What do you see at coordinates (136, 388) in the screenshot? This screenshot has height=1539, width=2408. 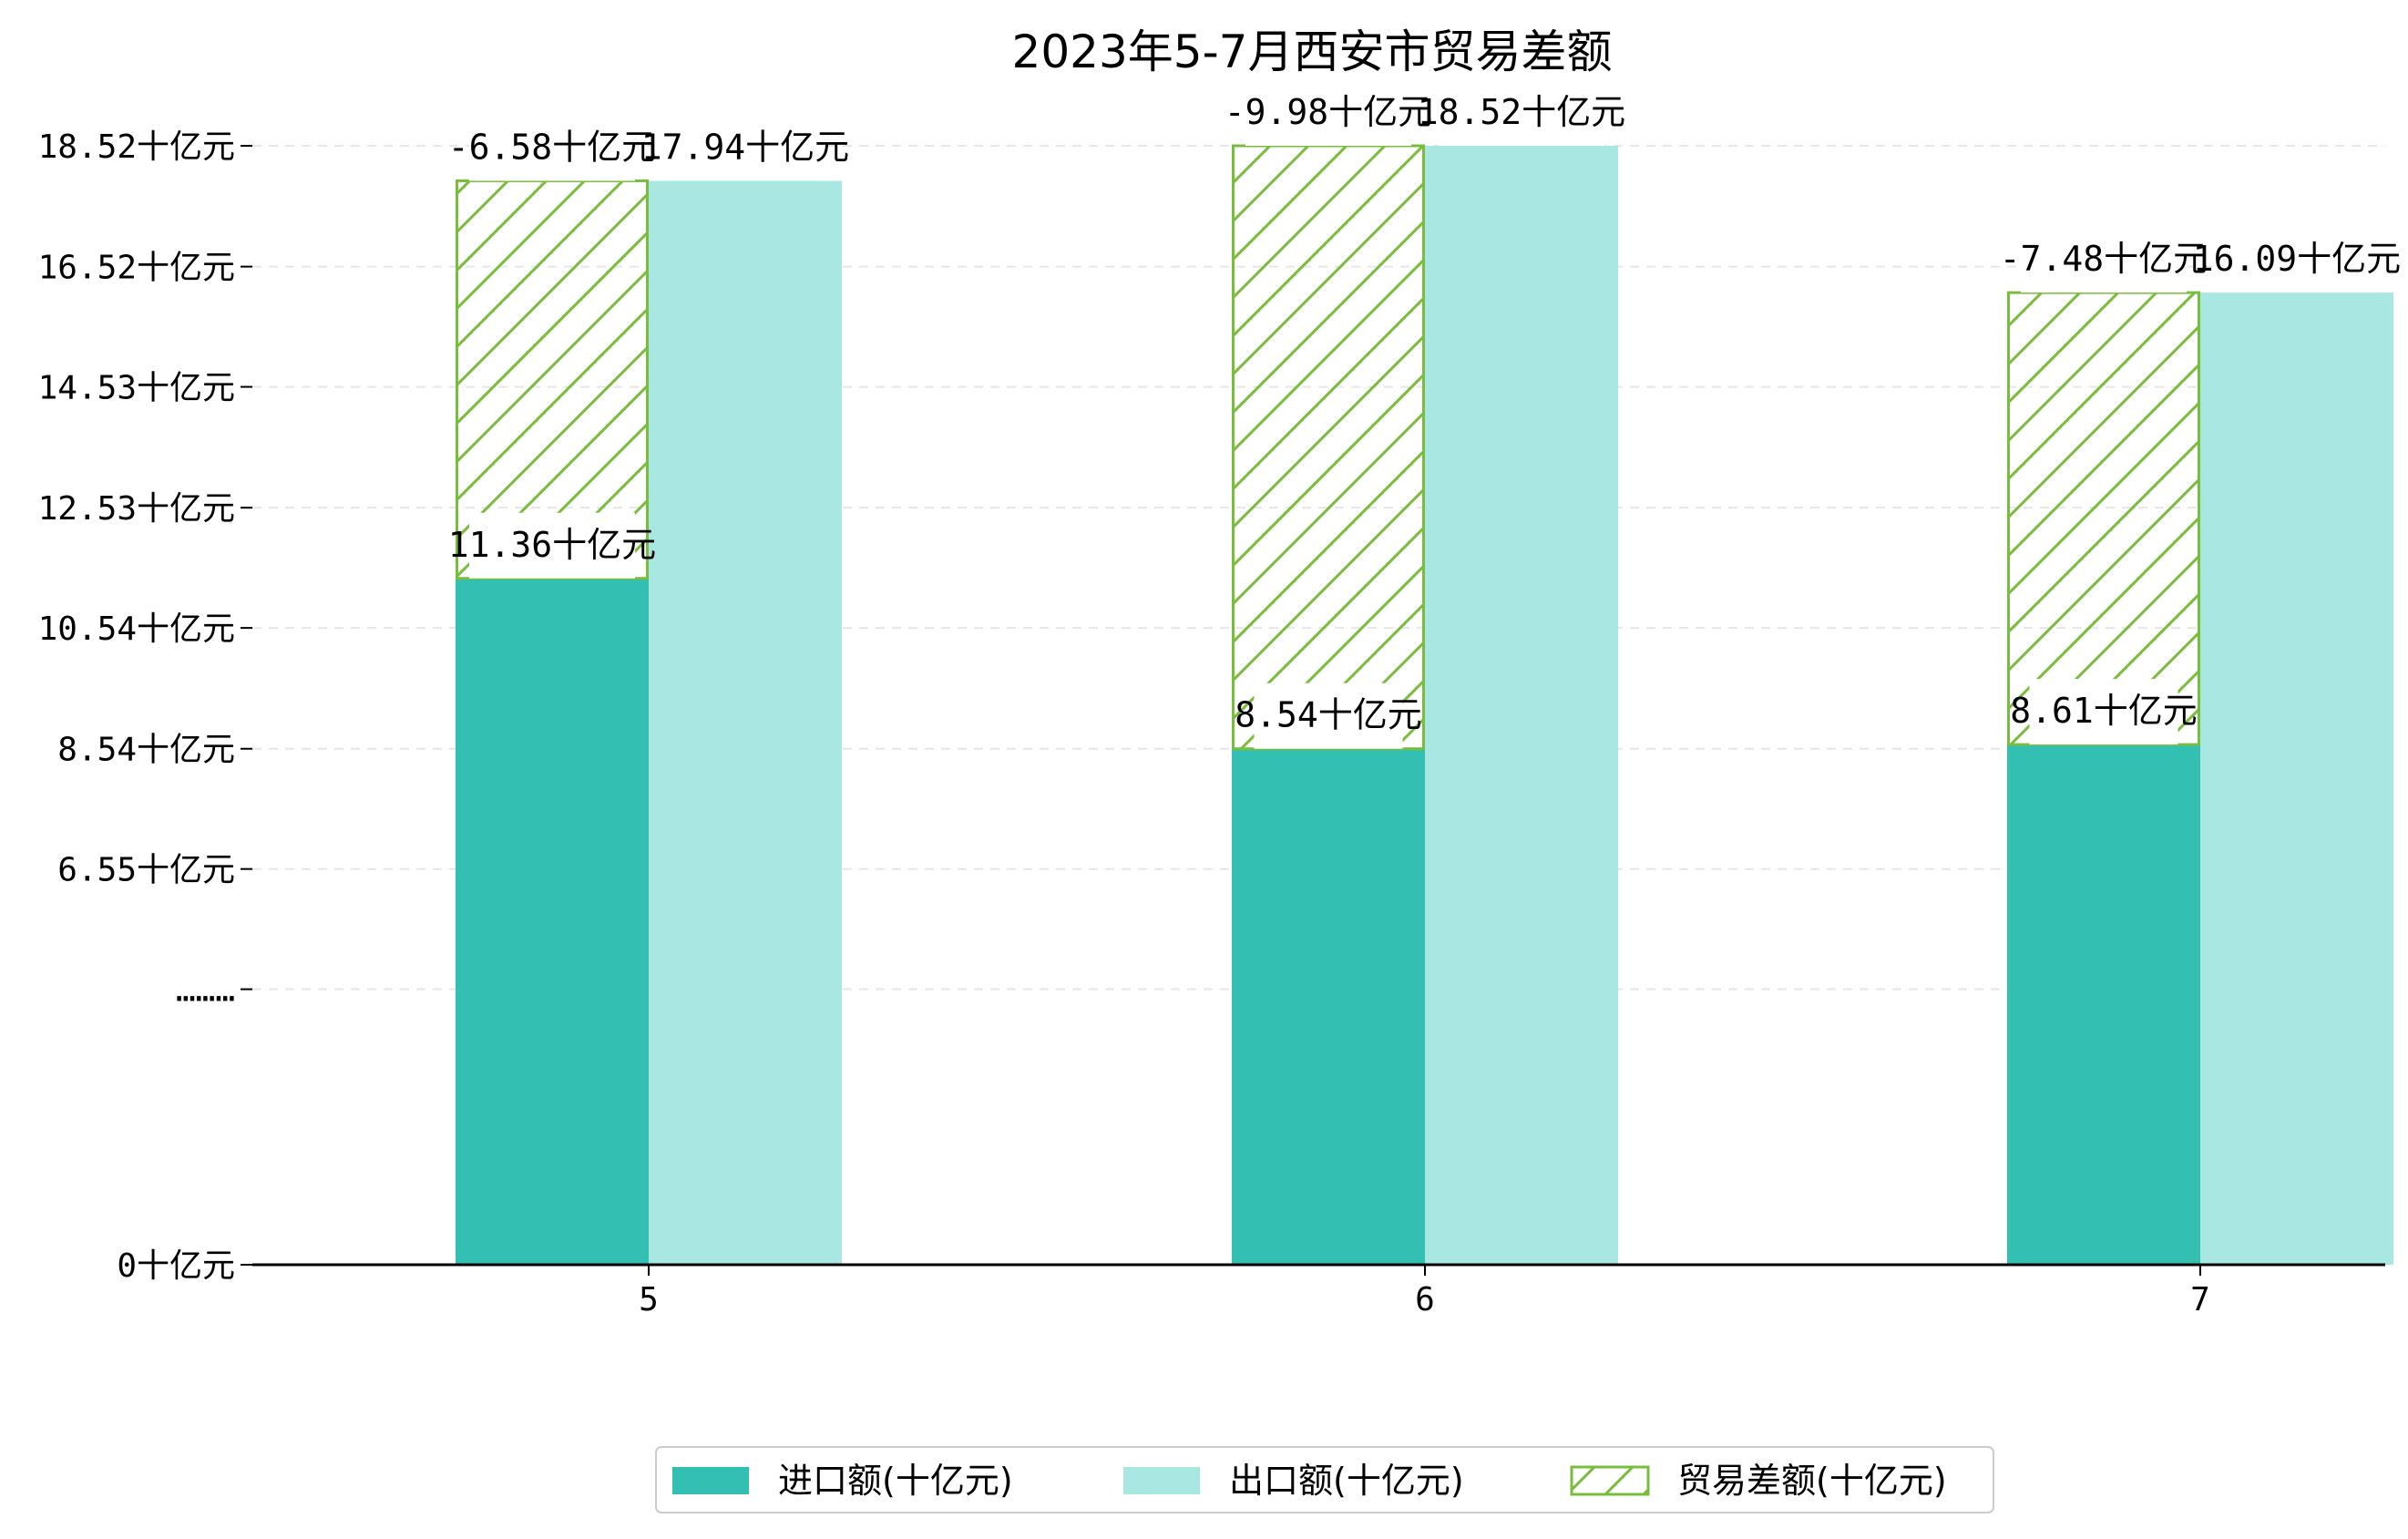 I see `y-tick-label: 14.53十亿元` at bounding box center [136, 388].